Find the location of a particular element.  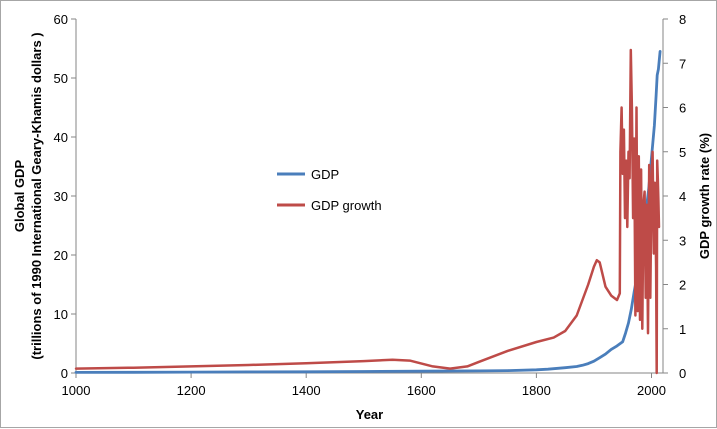

legend-label: GDP is located at coordinates (325, 174).